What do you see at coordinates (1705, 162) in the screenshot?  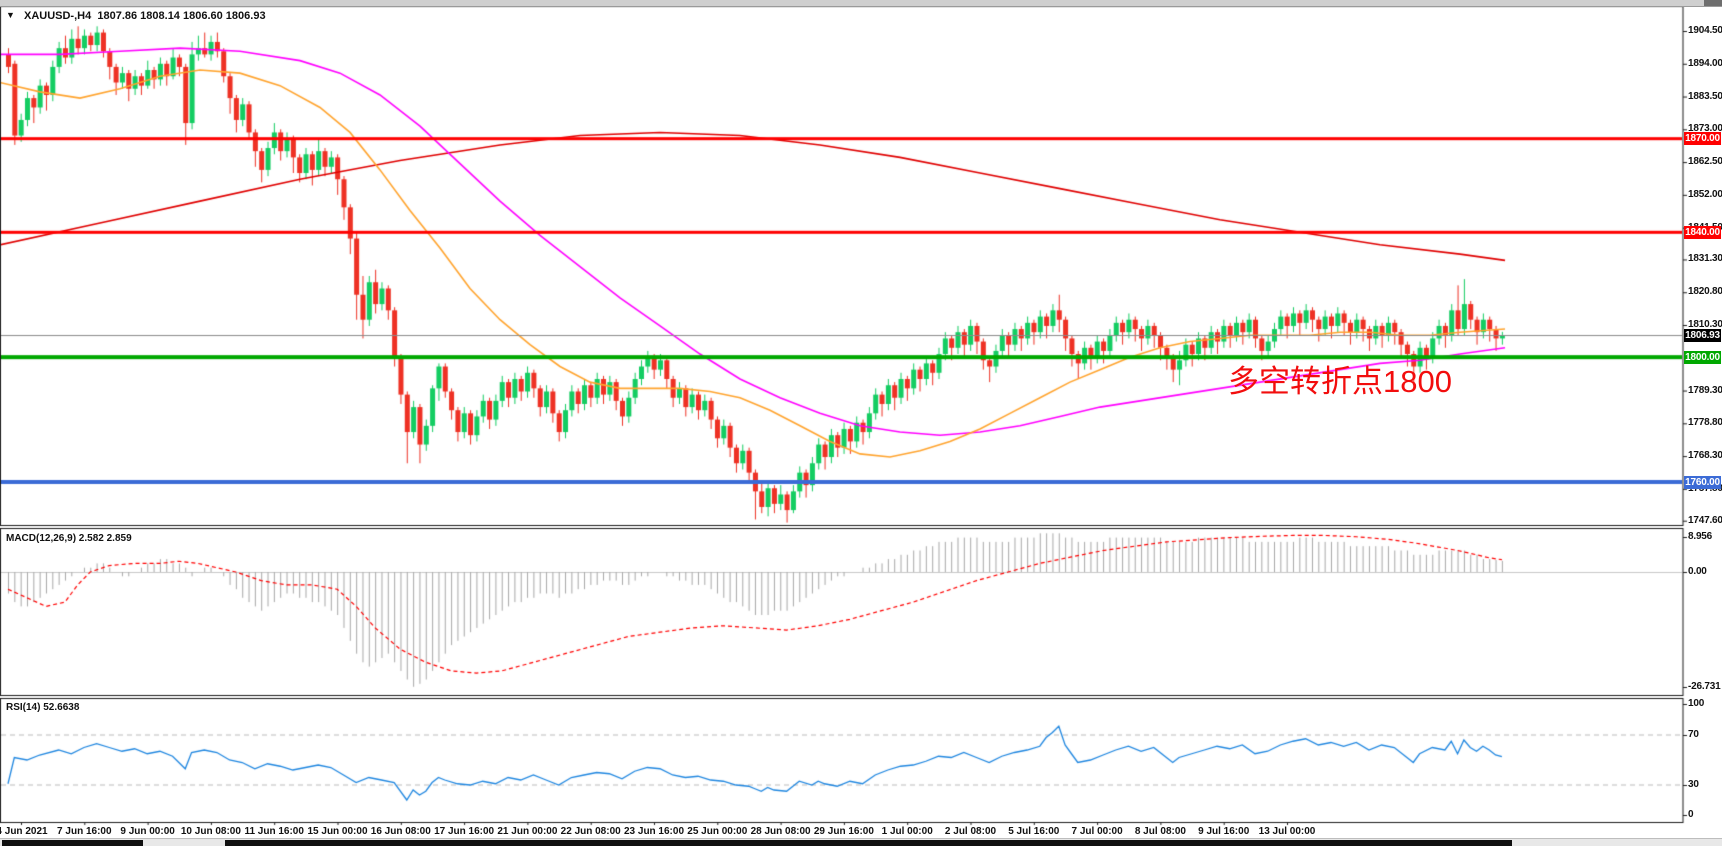 I see `price-tick-label: 1862.50` at bounding box center [1705, 162].